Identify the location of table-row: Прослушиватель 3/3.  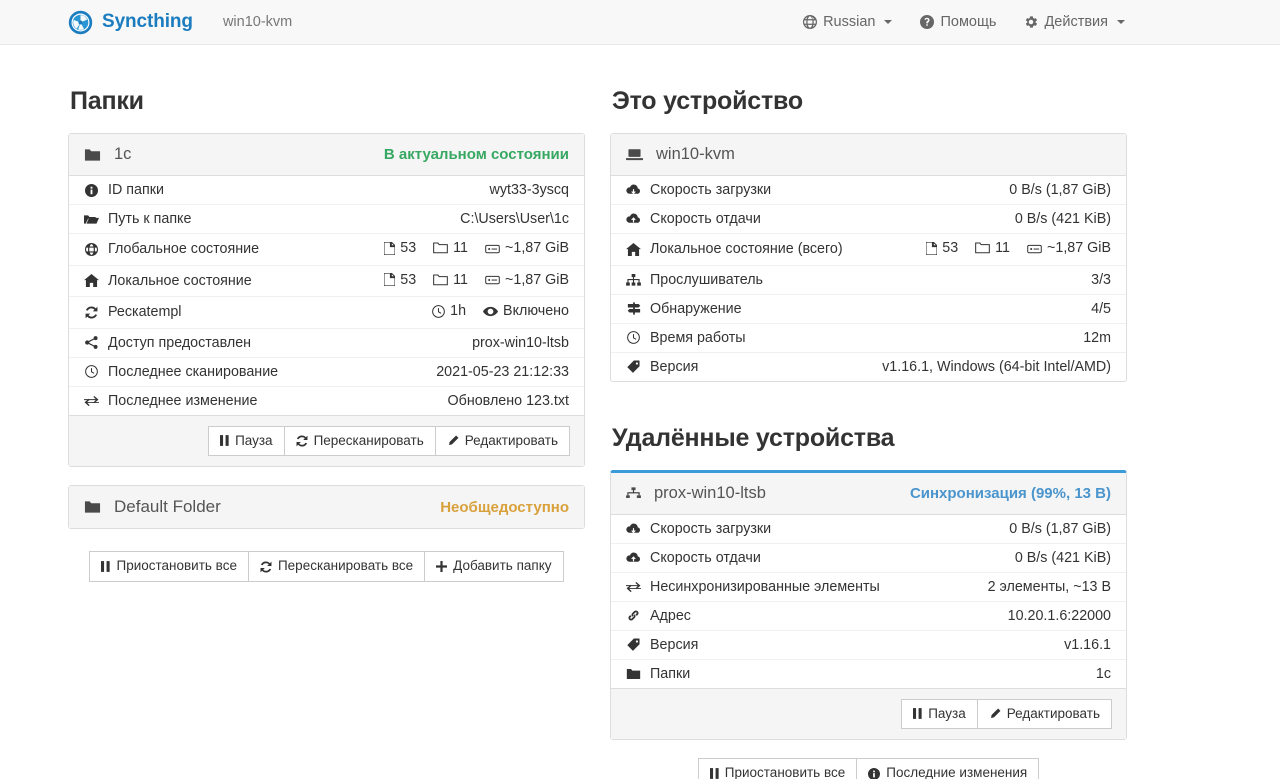
(868, 279).